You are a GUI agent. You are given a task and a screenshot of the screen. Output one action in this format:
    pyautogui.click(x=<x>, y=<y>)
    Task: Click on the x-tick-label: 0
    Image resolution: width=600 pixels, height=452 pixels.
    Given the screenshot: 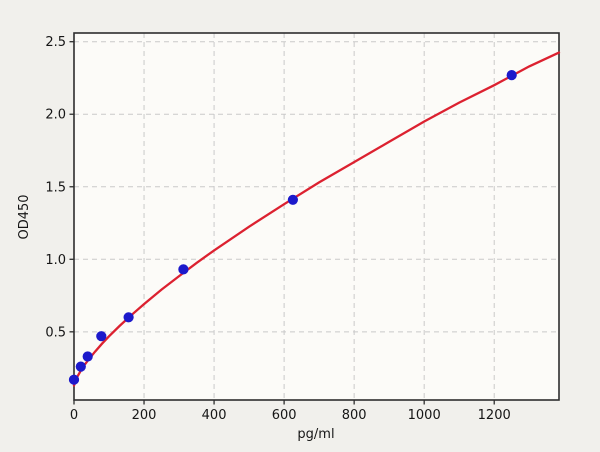 What is the action you would take?
    pyautogui.click(x=74, y=415)
    